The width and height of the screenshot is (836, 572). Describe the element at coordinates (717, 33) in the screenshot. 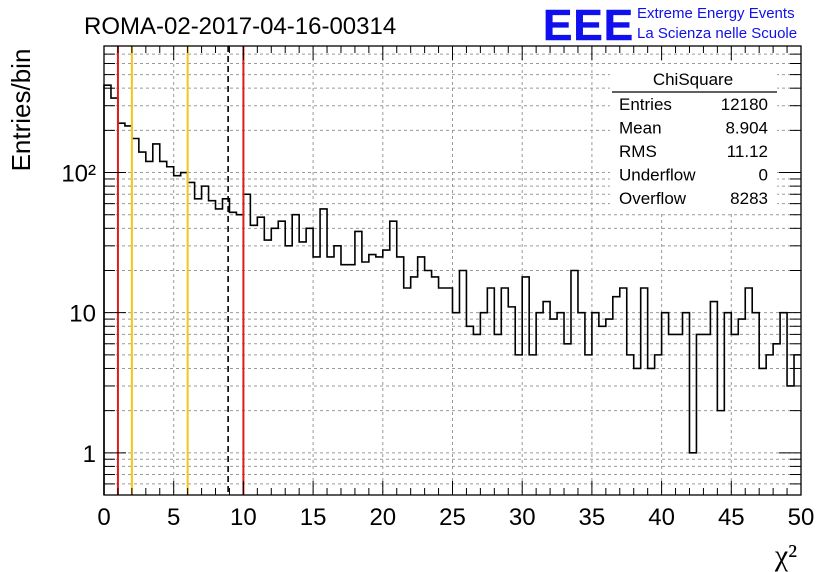

I see `logo-line-2: La Scienza nelle Scuole` at that location.